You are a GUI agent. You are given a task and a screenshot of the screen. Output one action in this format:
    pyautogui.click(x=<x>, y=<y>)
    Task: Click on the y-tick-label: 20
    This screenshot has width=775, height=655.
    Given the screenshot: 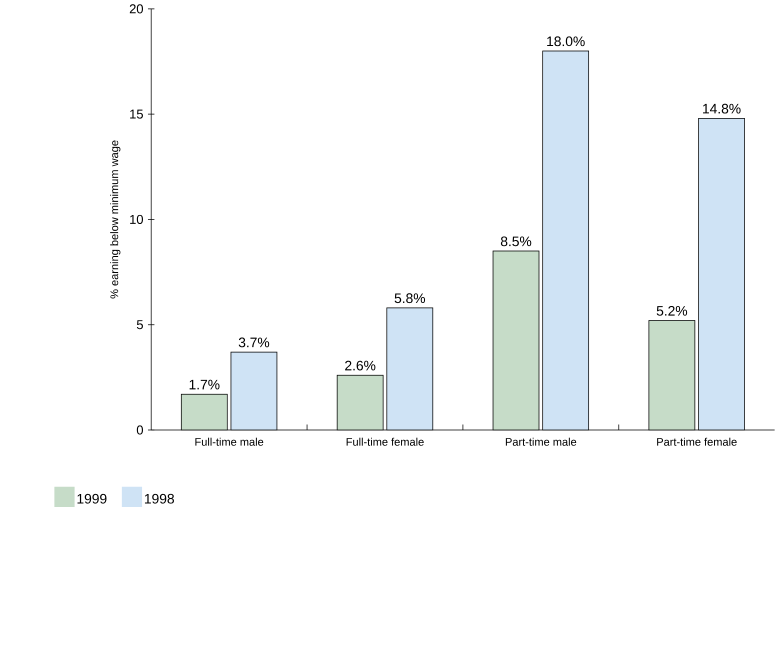 What is the action you would take?
    pyautogui.click(x=136, y=9)
    